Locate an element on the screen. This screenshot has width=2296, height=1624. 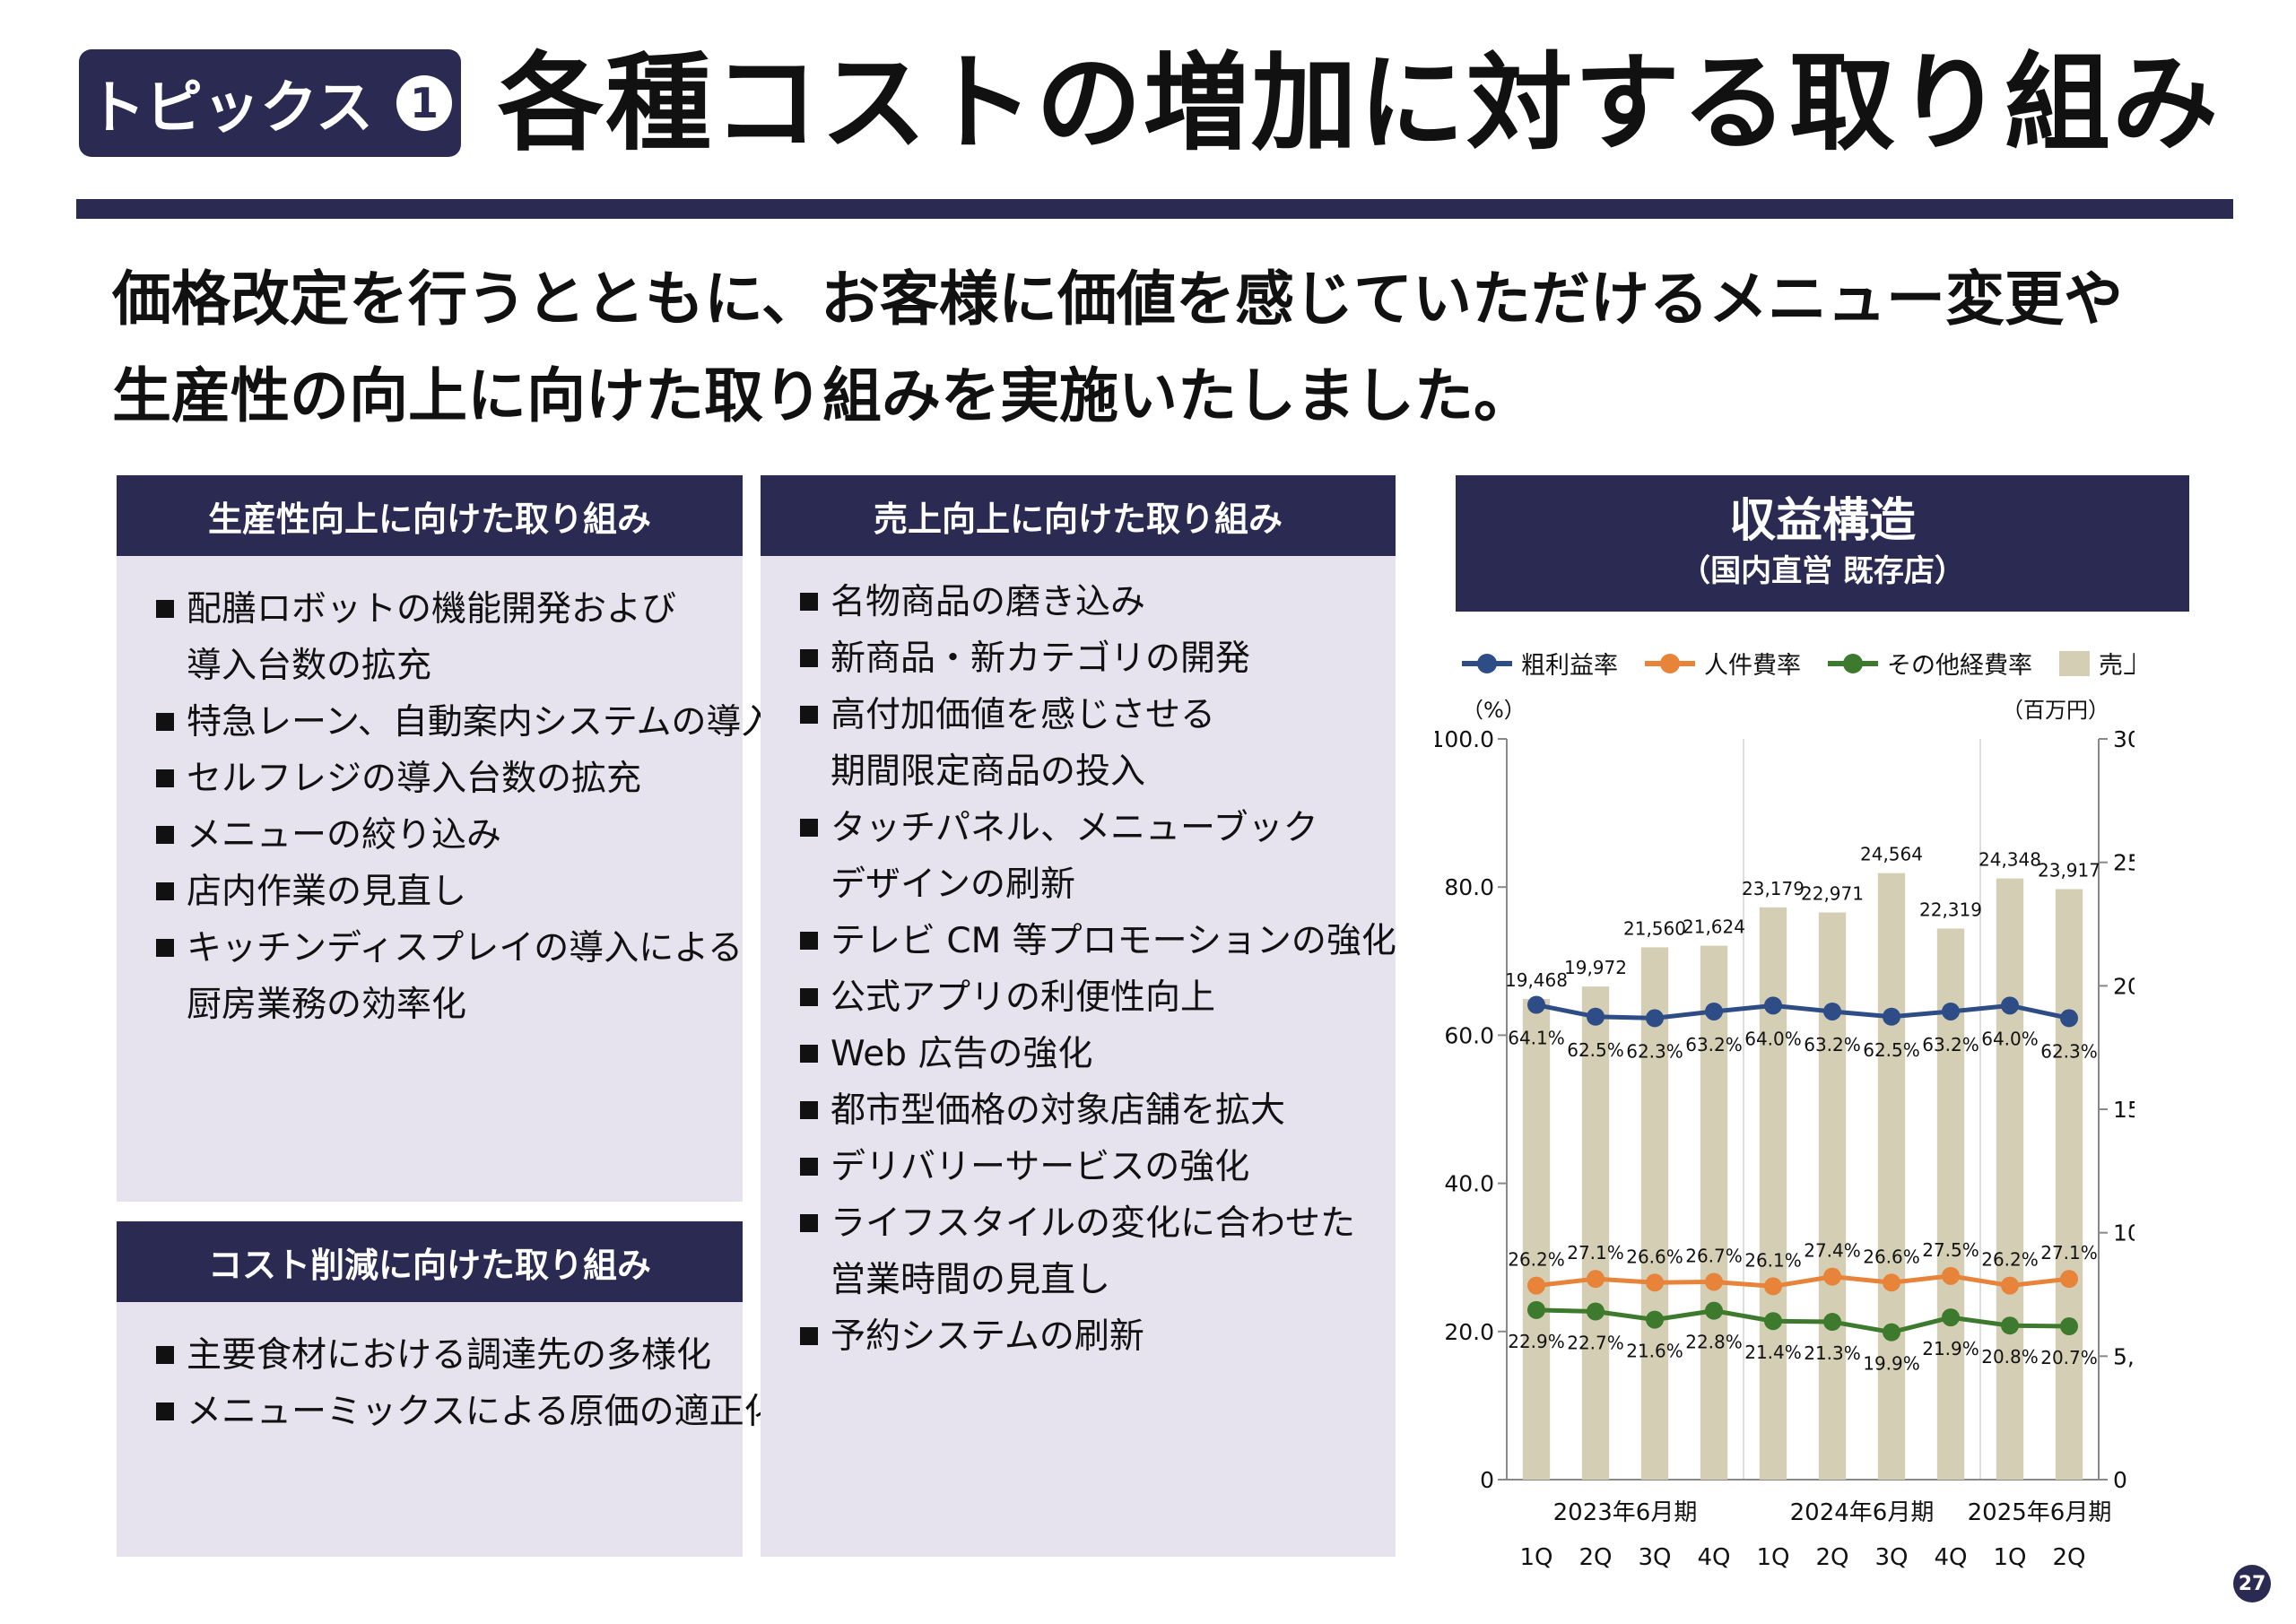
series-data-label-2: 22.9% is located at coordinates (1536, 1341).